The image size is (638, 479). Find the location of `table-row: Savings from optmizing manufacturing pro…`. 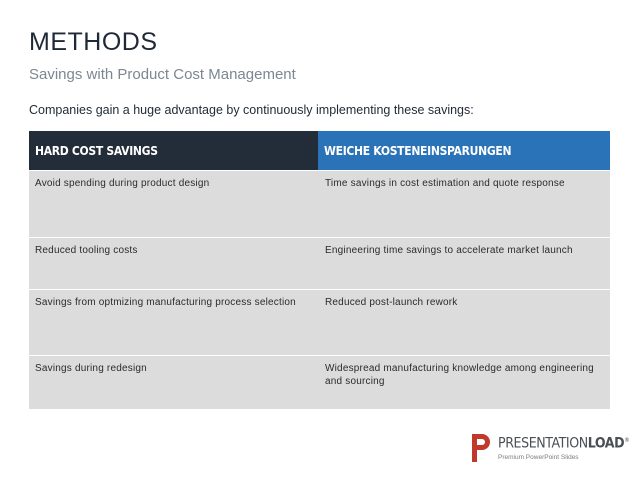

table-row: Savings from optmizing manufacturing pro… is located at coordinates (319, 322).